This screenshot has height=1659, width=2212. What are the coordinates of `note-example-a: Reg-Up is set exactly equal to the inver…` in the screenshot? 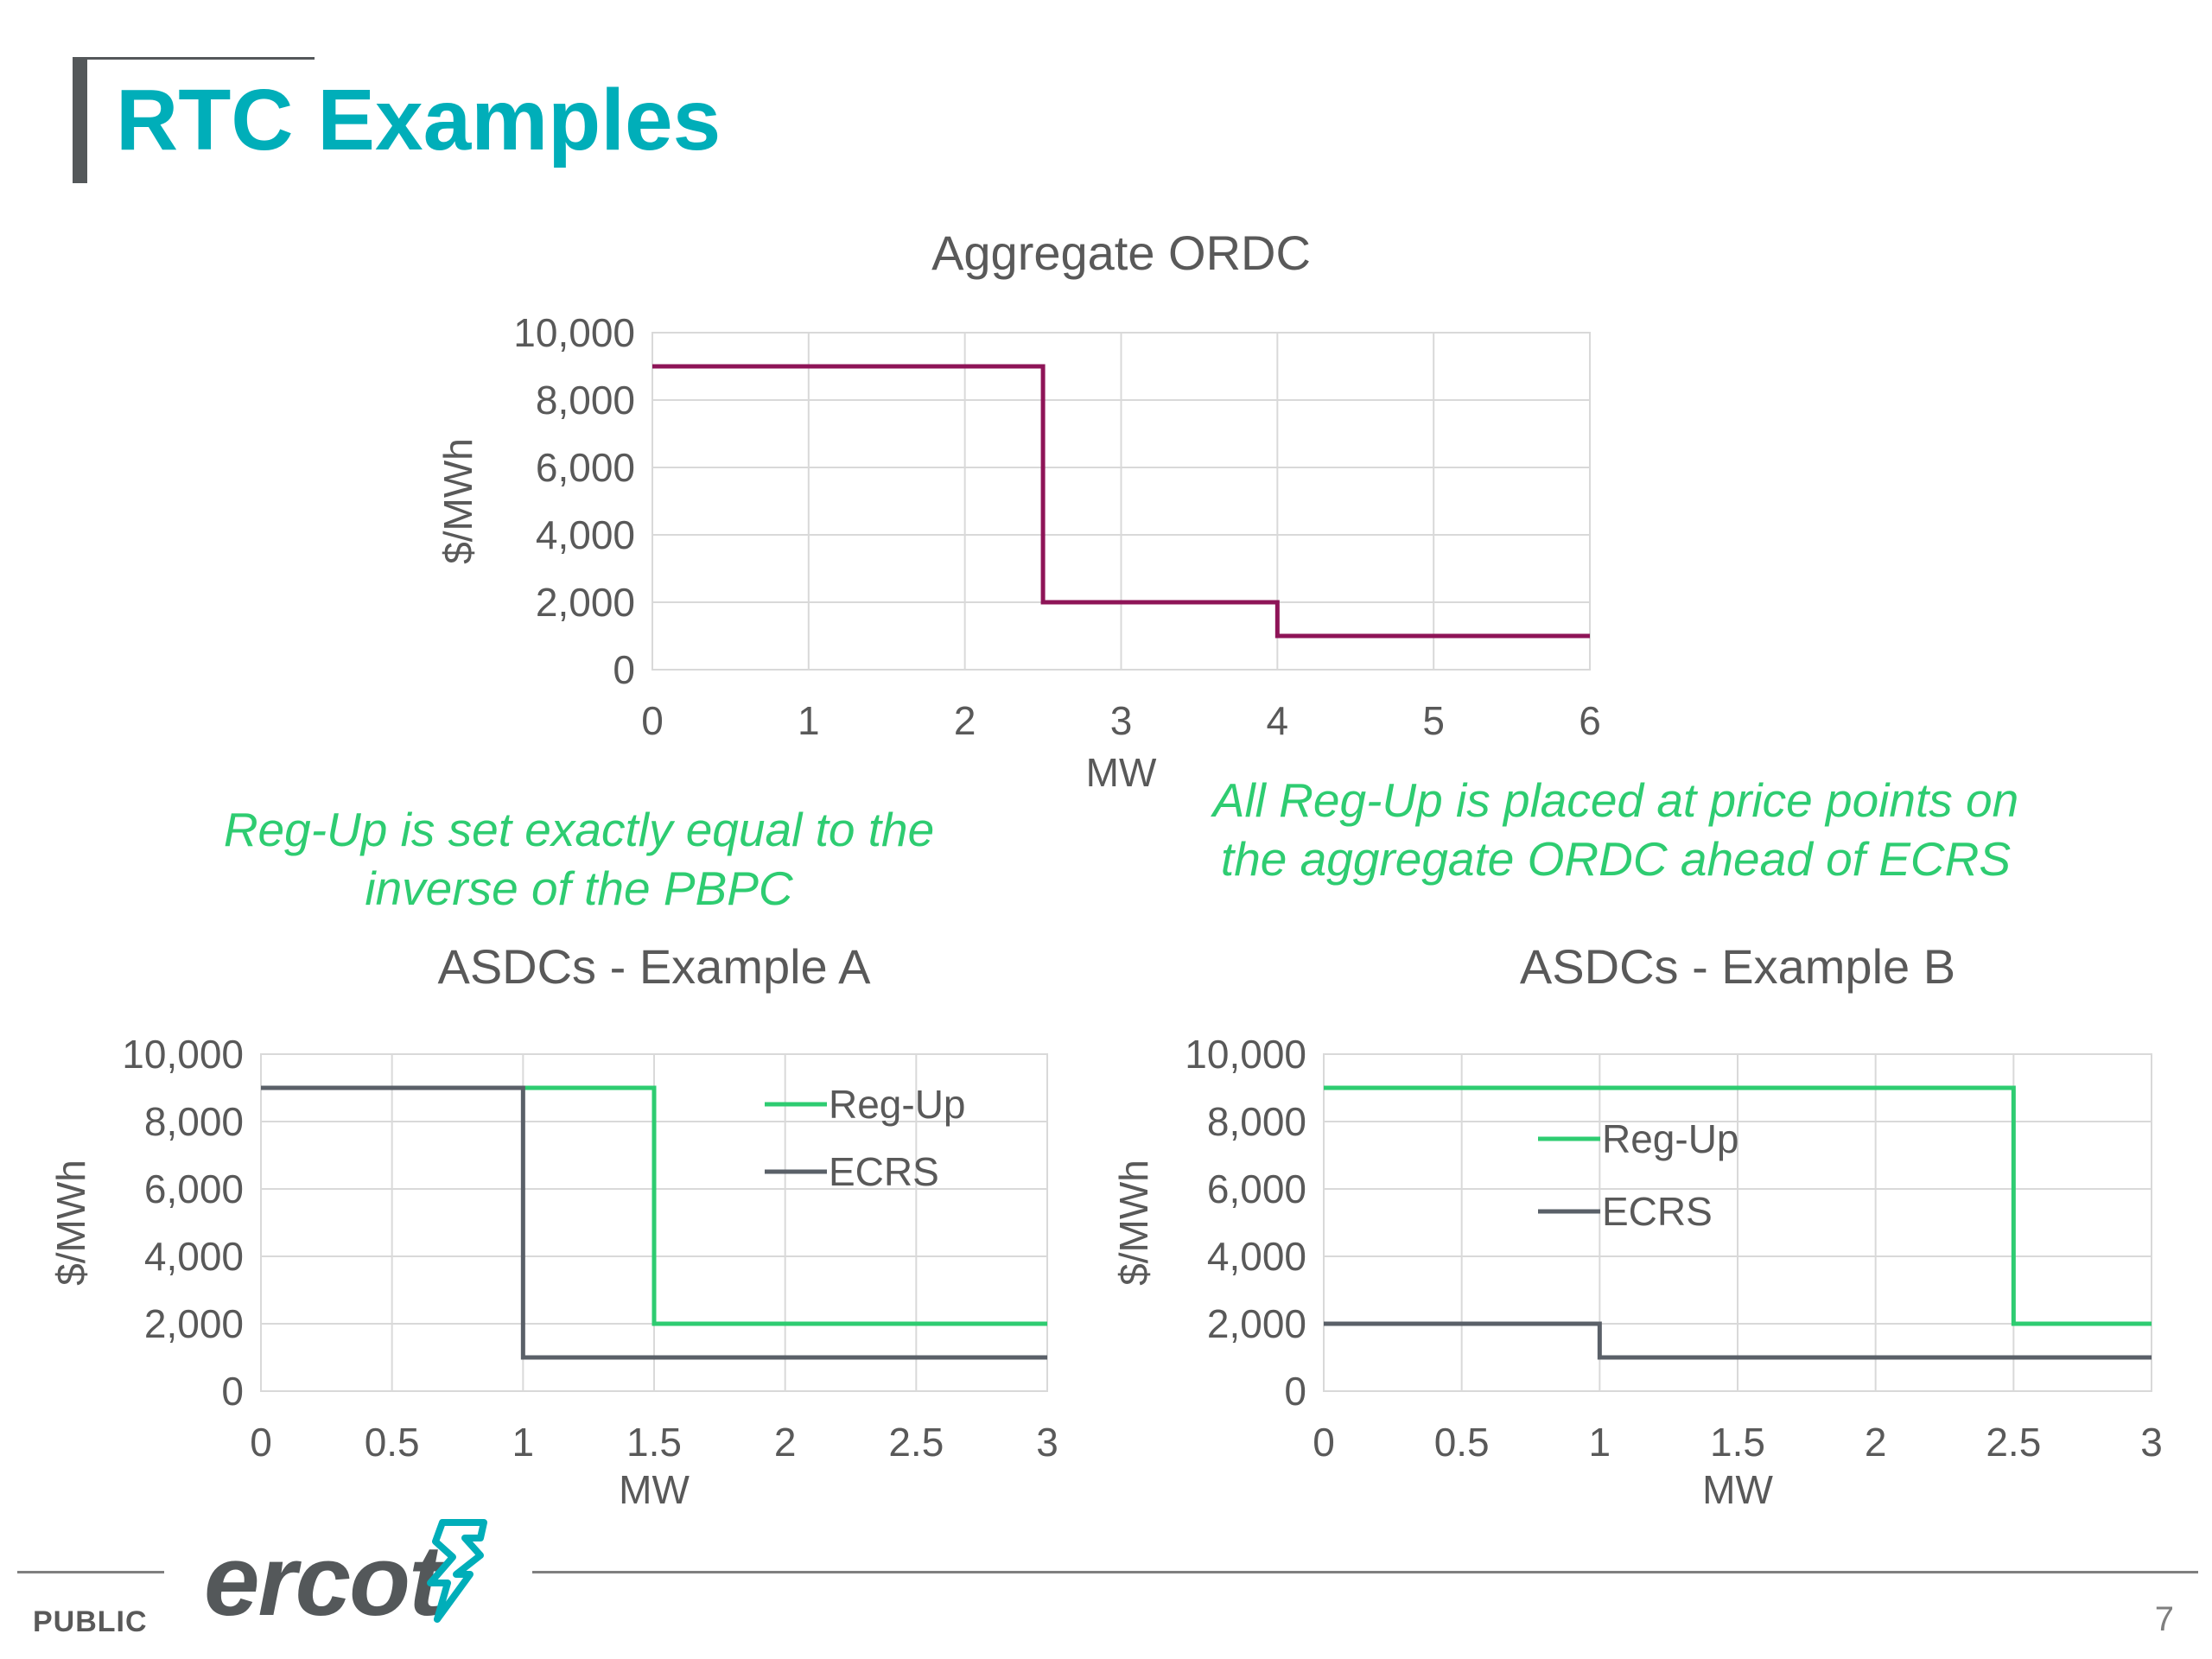 It's located at (579, 859).